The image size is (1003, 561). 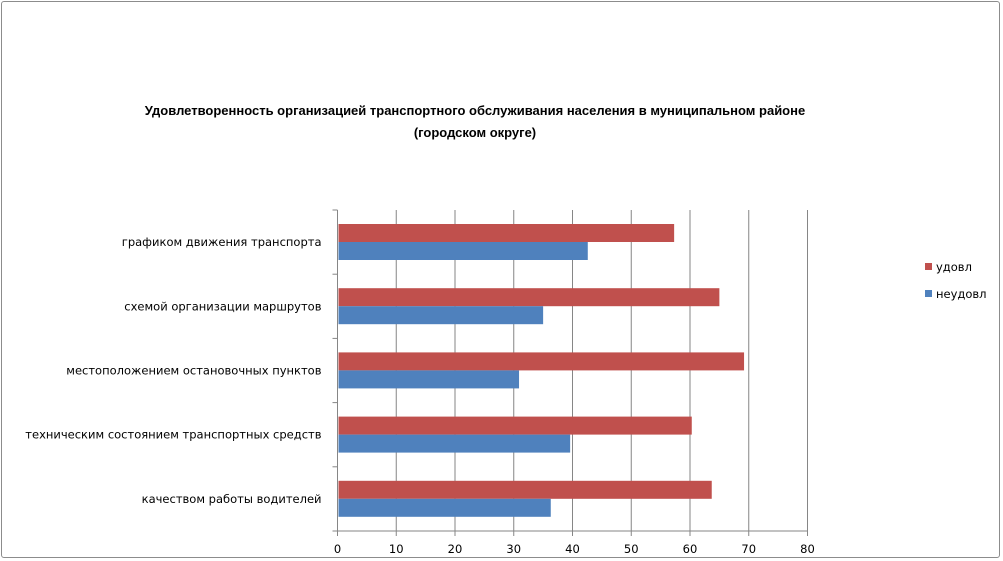 I want to click on x-tick-label: 60, so click(x=690, y=549).